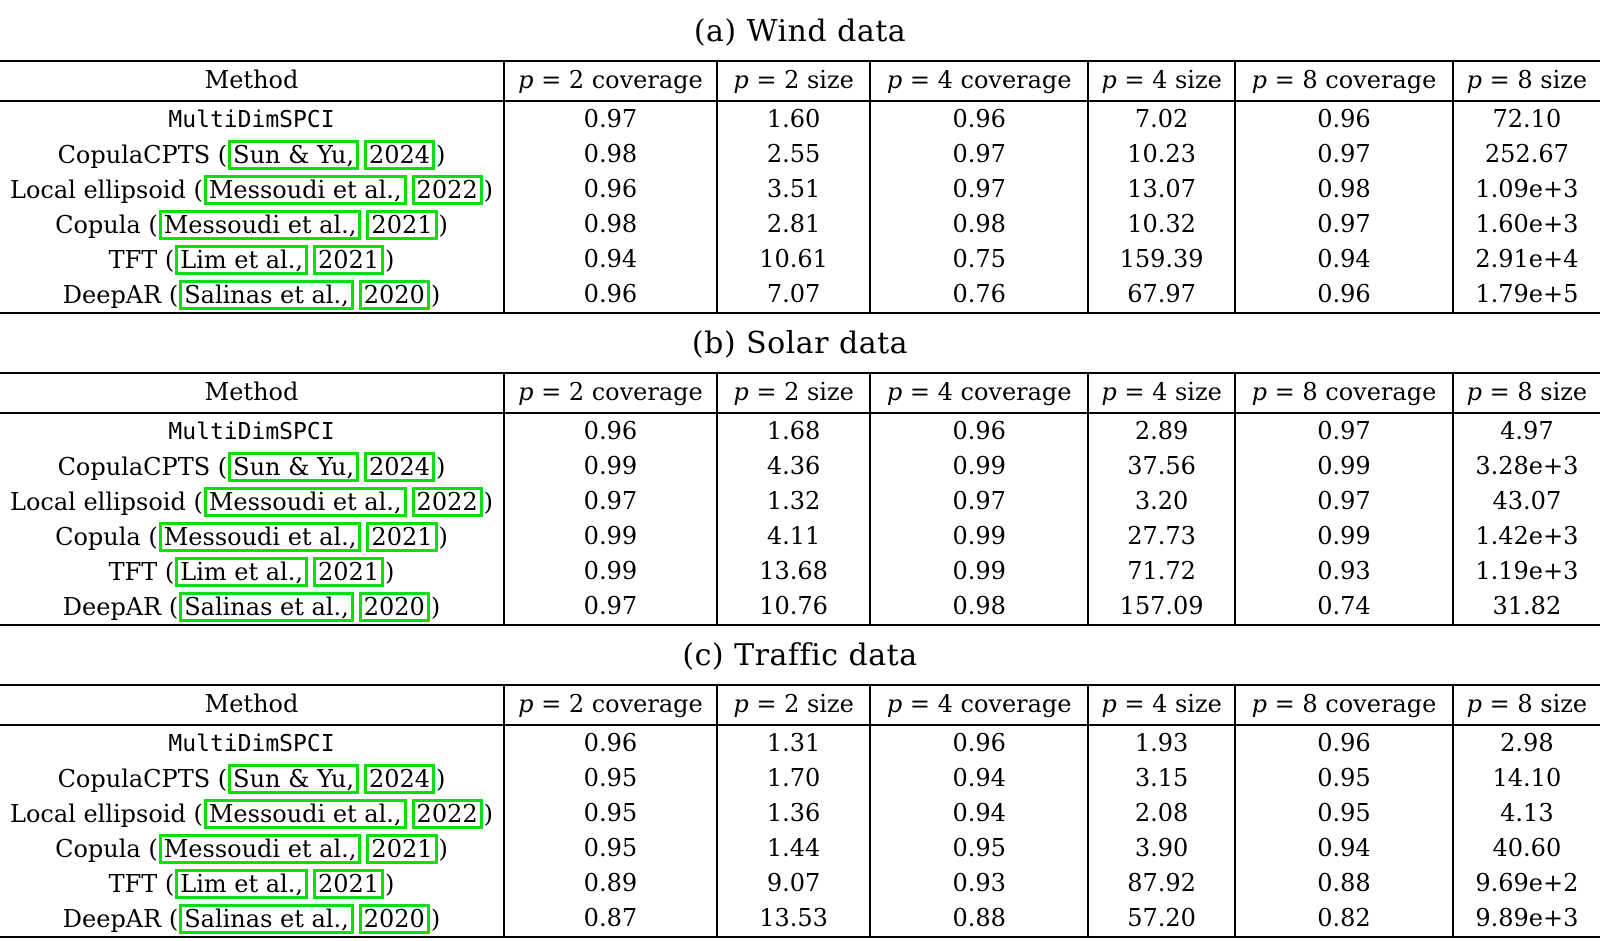 The height and width of the screenshot is (941, 1600). I want to click on value-cell-p8-coverage: 0.95, so click(1343, 813).